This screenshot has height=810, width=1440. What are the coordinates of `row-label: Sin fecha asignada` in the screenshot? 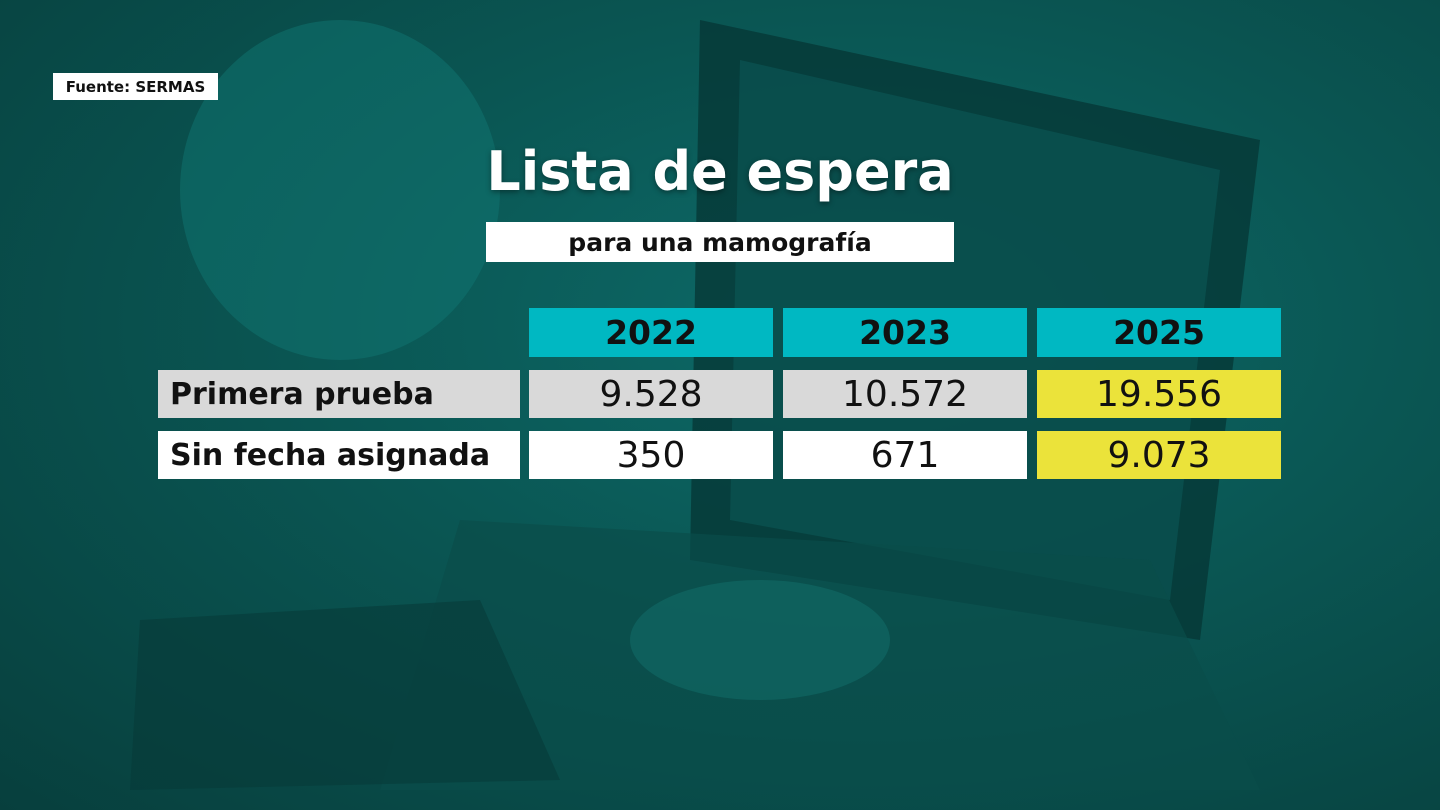 It's located at (339, 455).